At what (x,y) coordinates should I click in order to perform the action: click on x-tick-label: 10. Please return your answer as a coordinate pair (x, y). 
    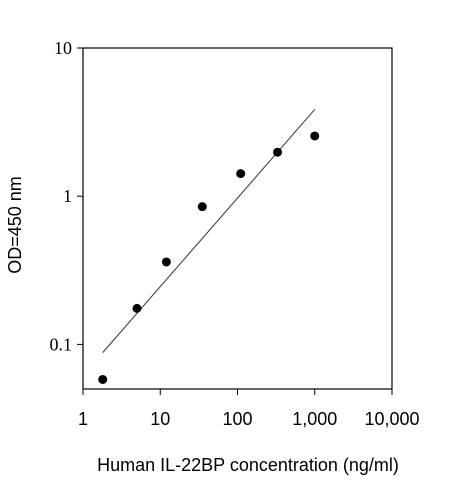
    Looking at the image, I should click on (160, 419).